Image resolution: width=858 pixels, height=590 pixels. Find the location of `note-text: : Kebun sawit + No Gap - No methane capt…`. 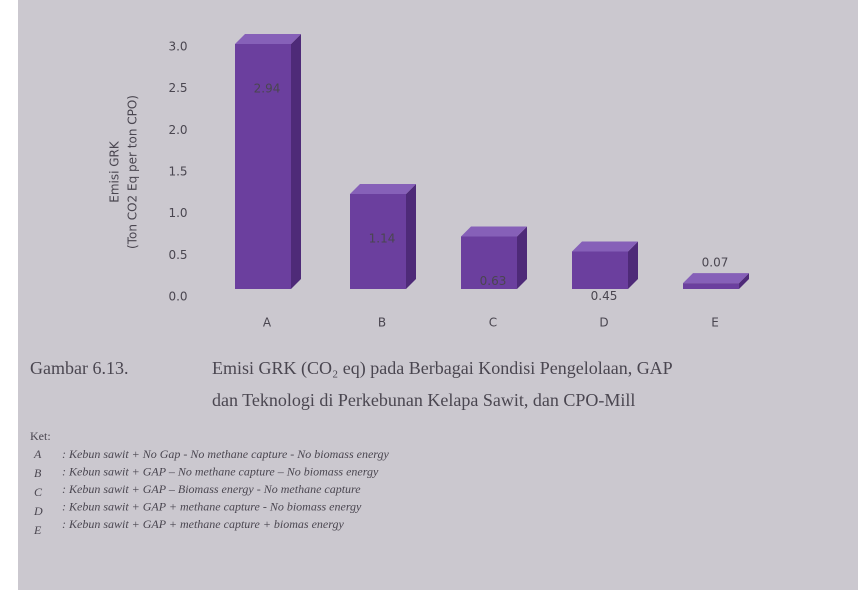

note-text: : Kebun sawit + No Gap - No methane capt… is located at coordinates (226, 454).